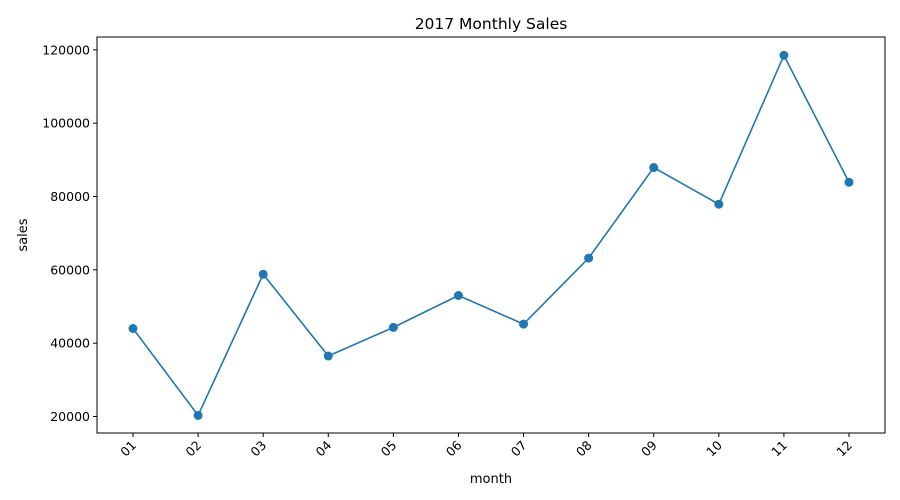 The image size is (900, 500). I want to click on x-axis-label: month, so click(491, 479).